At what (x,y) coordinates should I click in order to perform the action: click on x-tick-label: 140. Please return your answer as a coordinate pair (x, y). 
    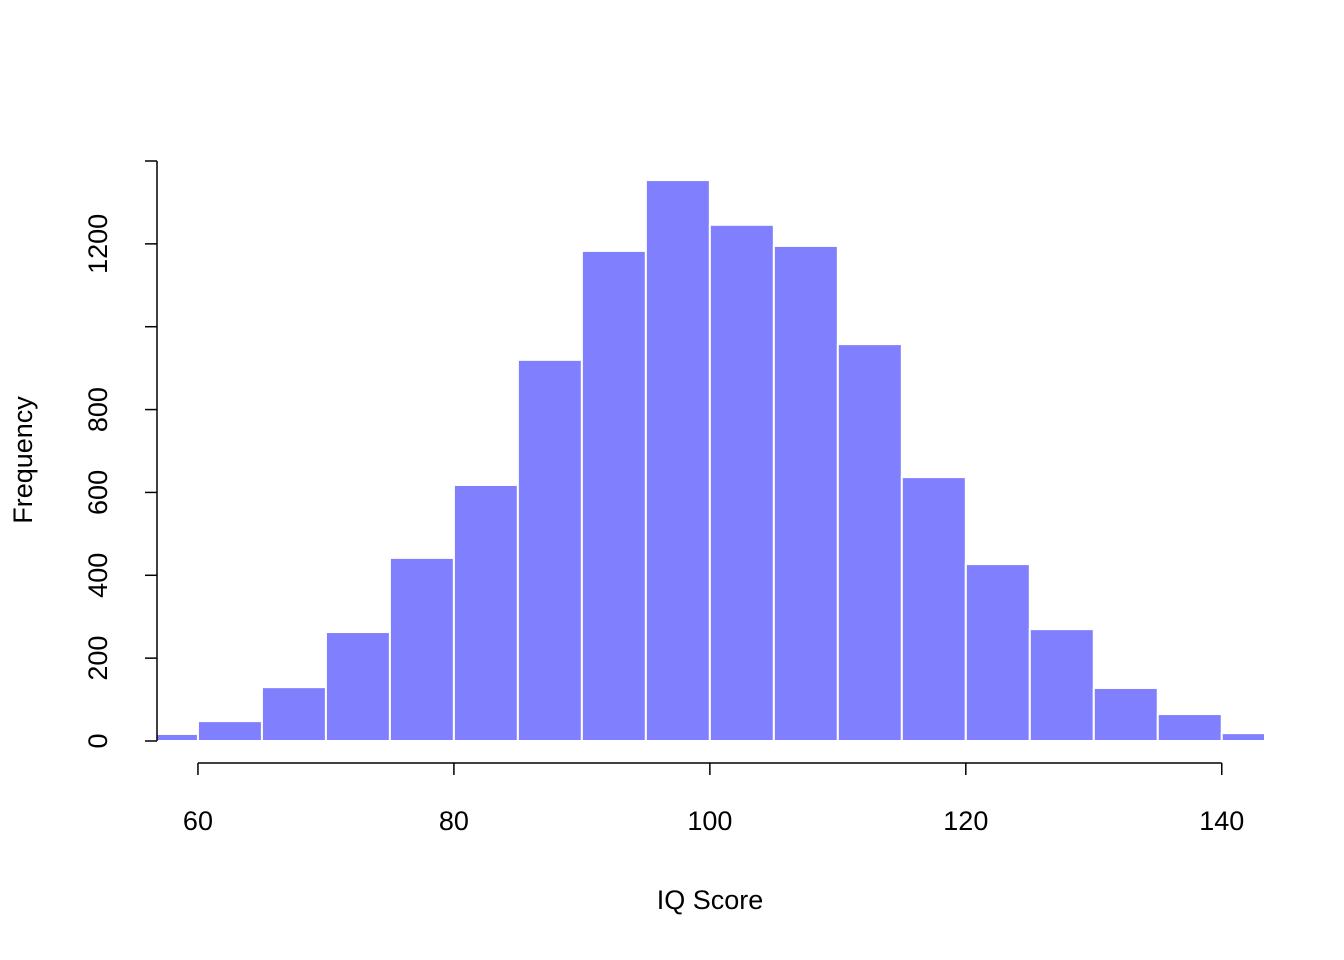
    Looking at the image, I should click on (1221, 821).